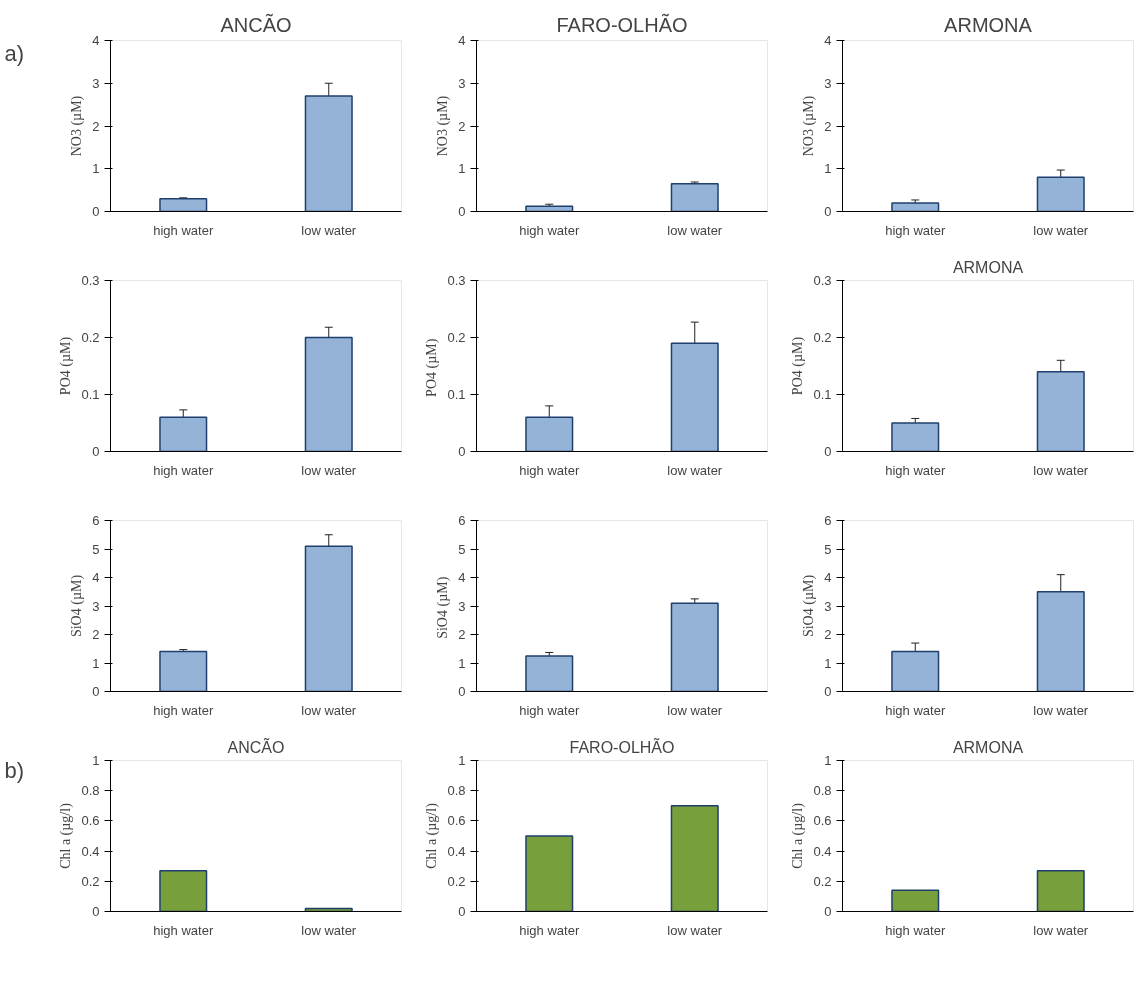  Describe the element at coordinates (14, 54) in the screenshot. I see `text: a)` at that location.